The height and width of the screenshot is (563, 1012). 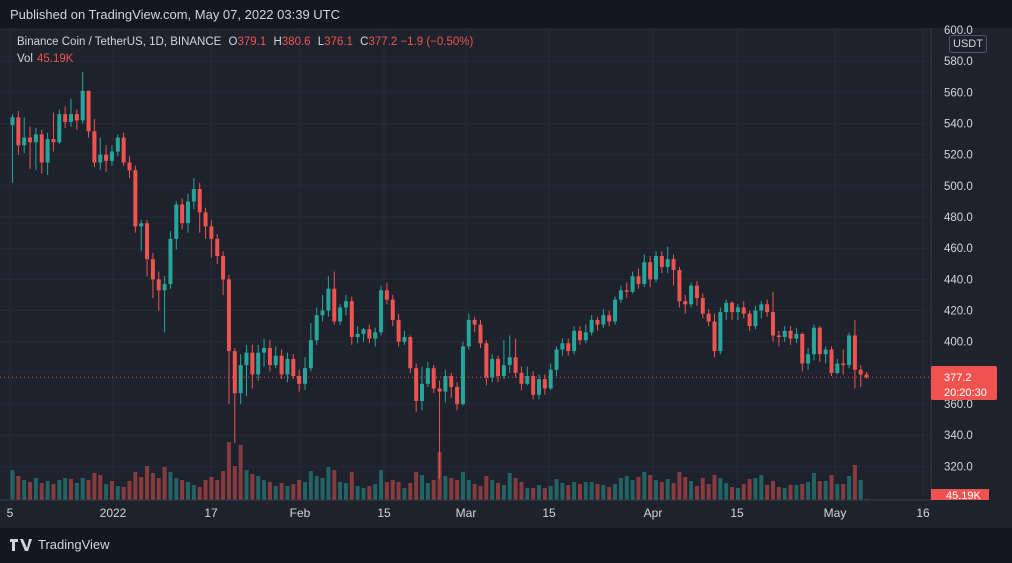 I want to click on close-label: C, so click(x=364, y=42).